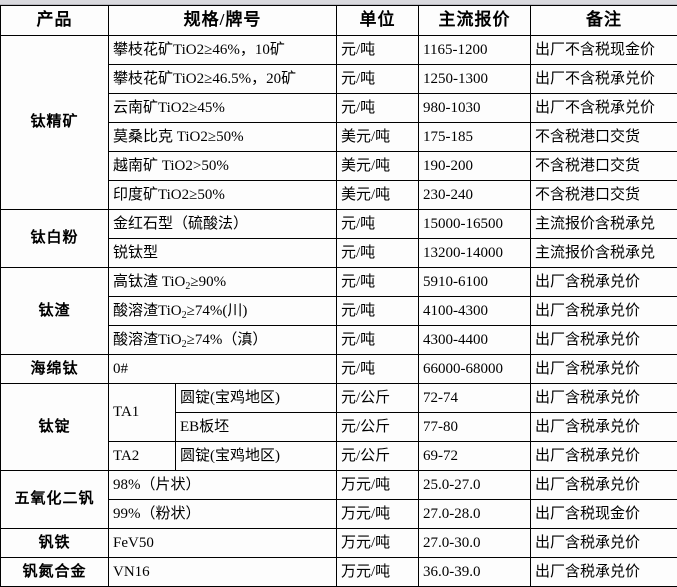 This screenshot has height=587, width=677. Describe the element at coordinates (475, 311) in the screenshot. I see `price-cell: 4100-4300` at that location.